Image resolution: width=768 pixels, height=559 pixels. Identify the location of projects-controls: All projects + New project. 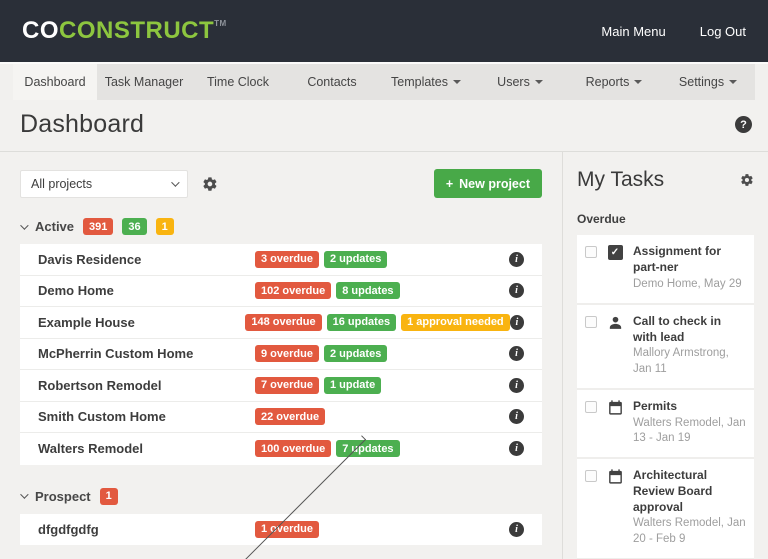
(281, 183).